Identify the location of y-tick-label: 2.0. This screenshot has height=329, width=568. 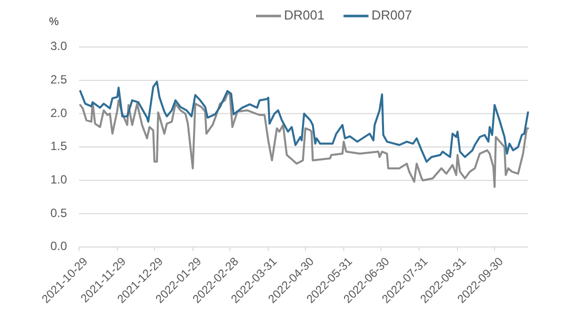
(59, 113).